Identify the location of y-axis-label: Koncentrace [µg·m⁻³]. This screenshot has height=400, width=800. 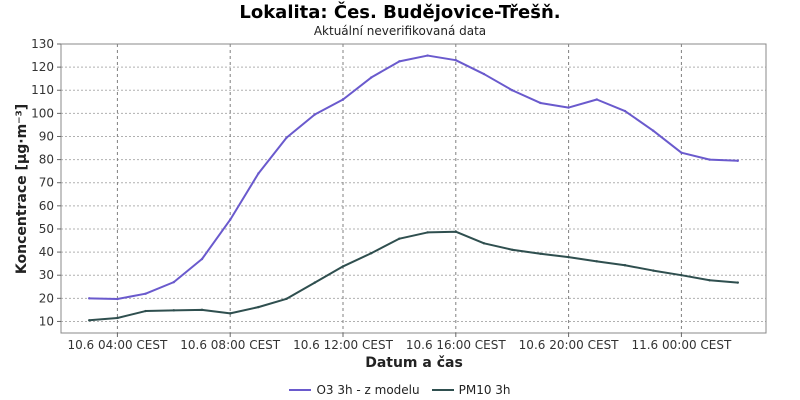
(22, 189).